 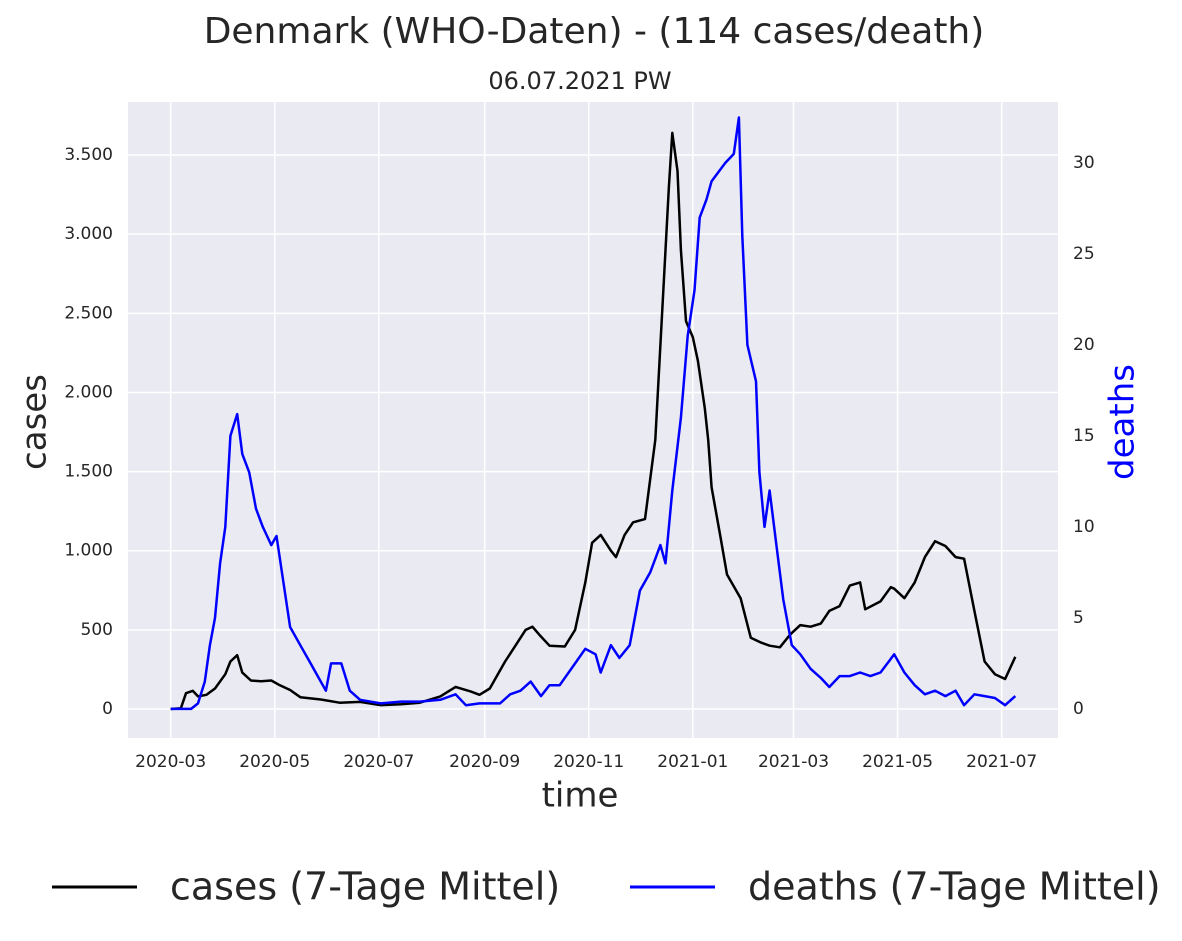 I want to click on y-tick-label: 3.000, so click(x=88, y=234).